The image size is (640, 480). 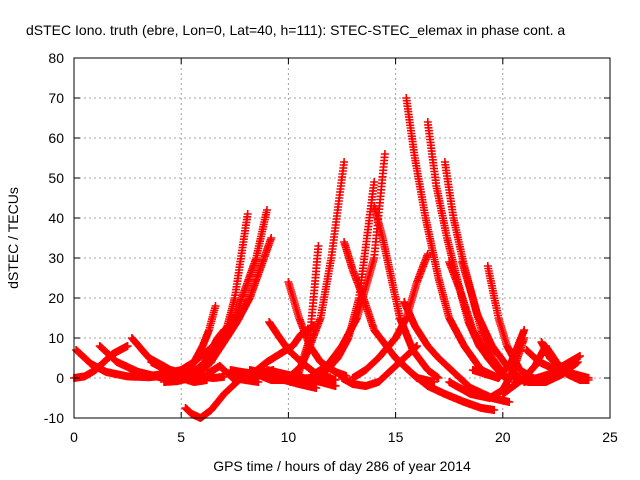 What do you see at coordinates (342, 466) in the screenshot?
I see `x-axis-label: GPS time / hours of day 286 of year 2014` at bounding box center [342, 466].